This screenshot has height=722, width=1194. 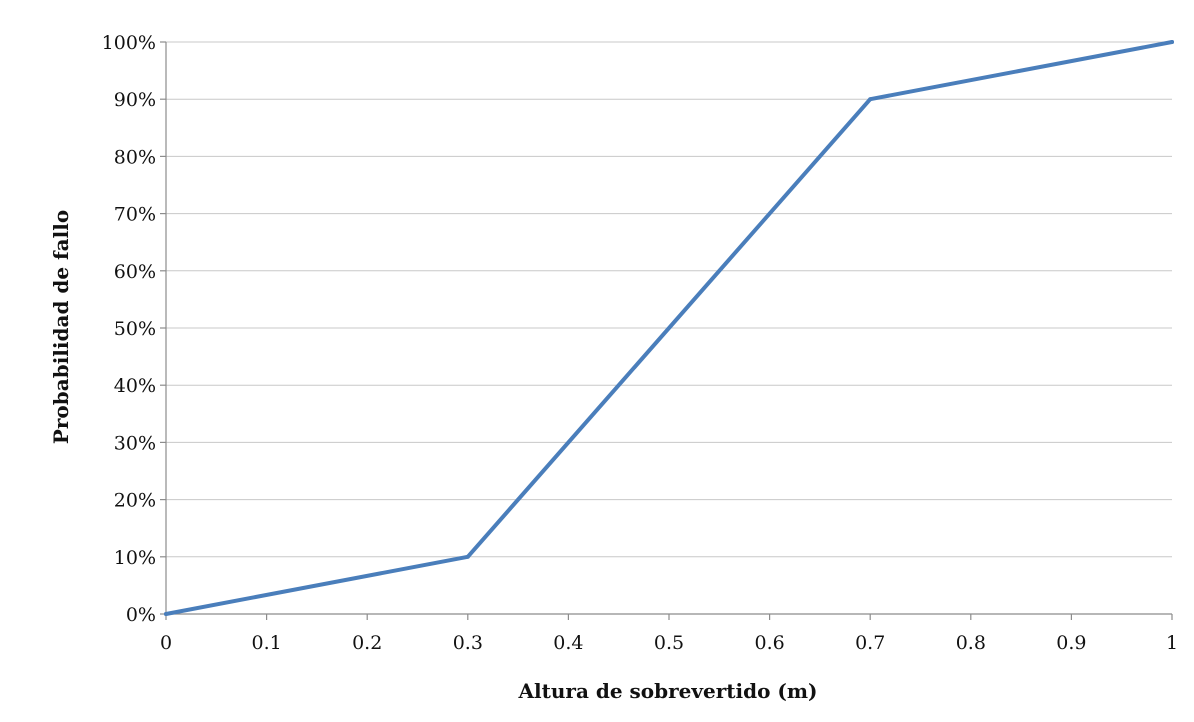 I want to click on y-tick-label: 40%, so click(x=135, y=386).